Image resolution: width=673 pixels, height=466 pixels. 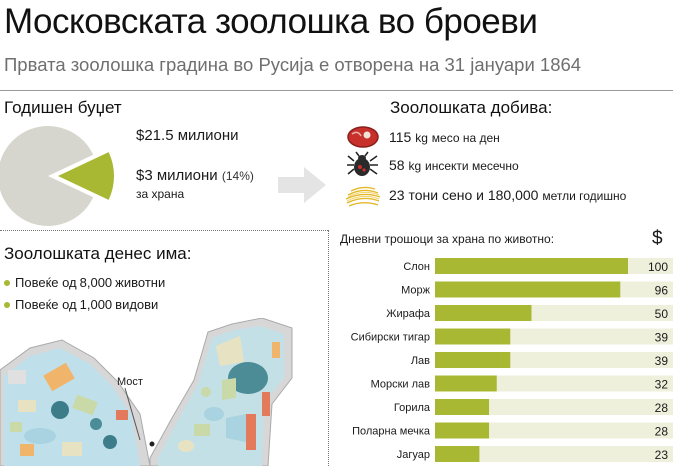 What do you see at coordinates (401, 385) in the screenshot?
I see `category-label: Морски лав` at bounding box center [401, 385].